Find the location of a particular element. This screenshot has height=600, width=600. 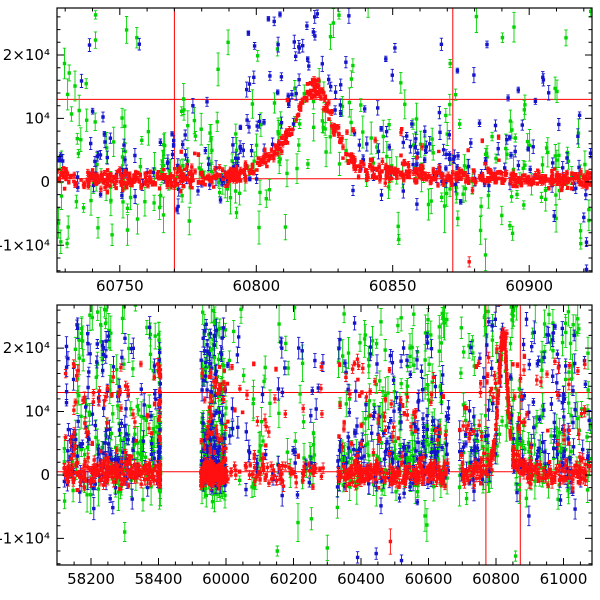

top-x-tick-label: 60750 is located at coordinates (120, 286).